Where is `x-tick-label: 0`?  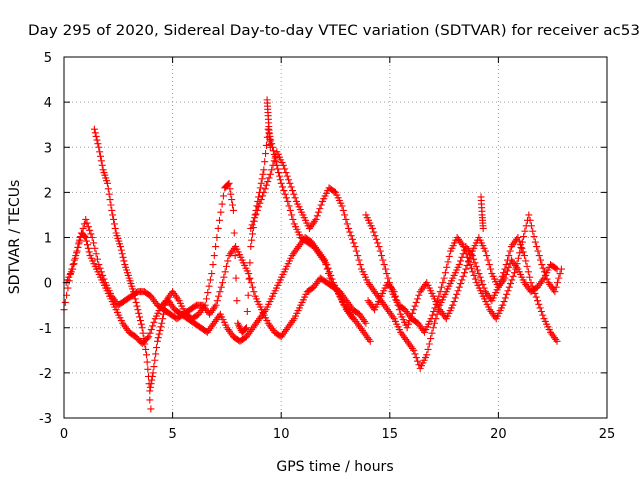
x-tick-label: 0 is located at coordinates (64, 434).